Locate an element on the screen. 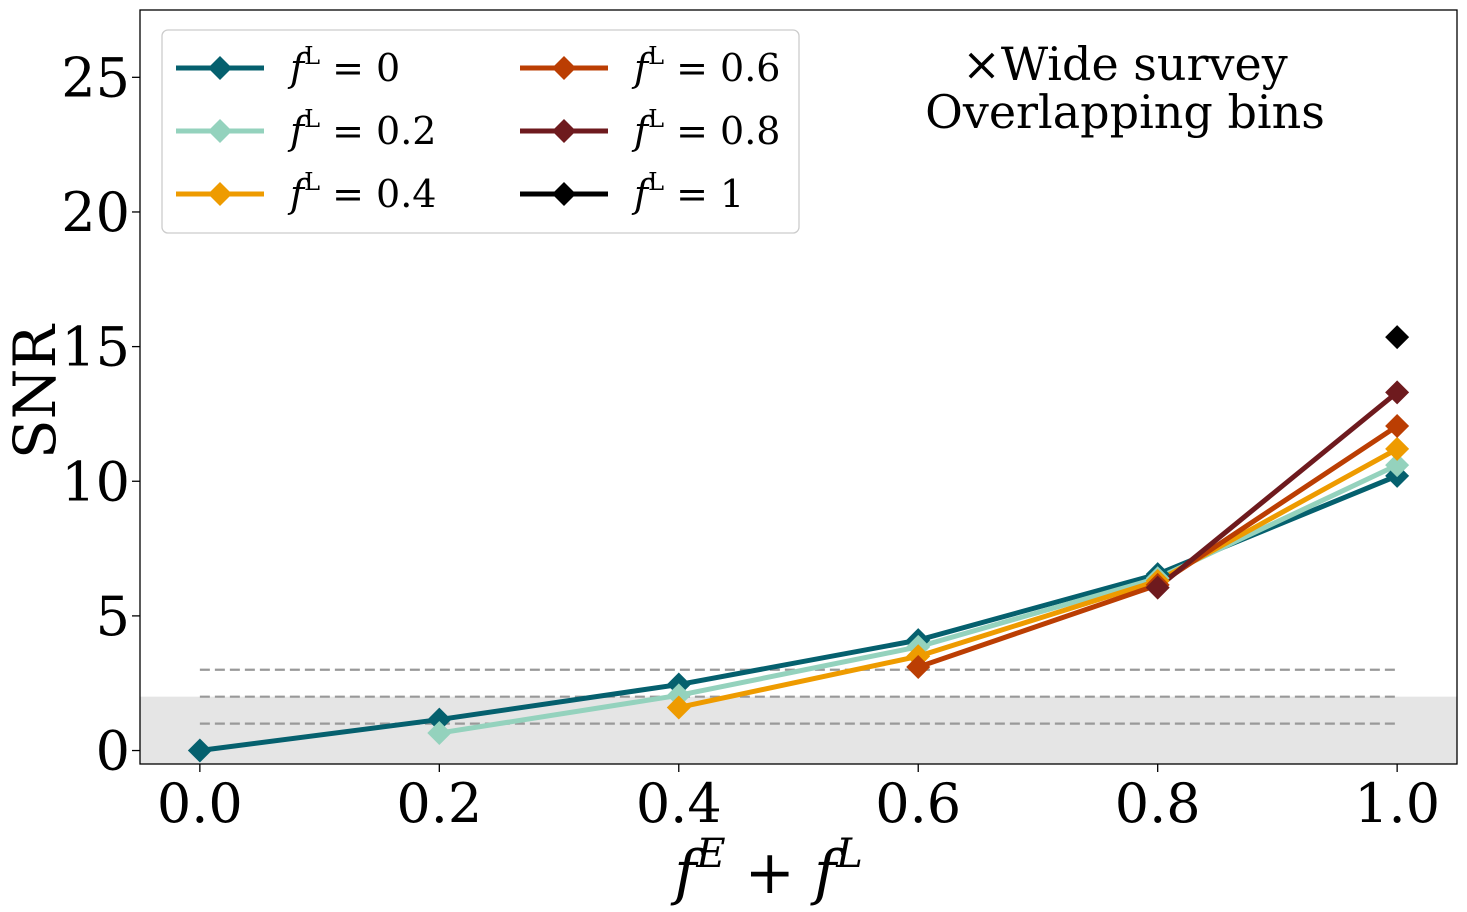 This screenshot has width=1467, height=912. x-tick-label: 0.6 is located at coordinates (918, 803).